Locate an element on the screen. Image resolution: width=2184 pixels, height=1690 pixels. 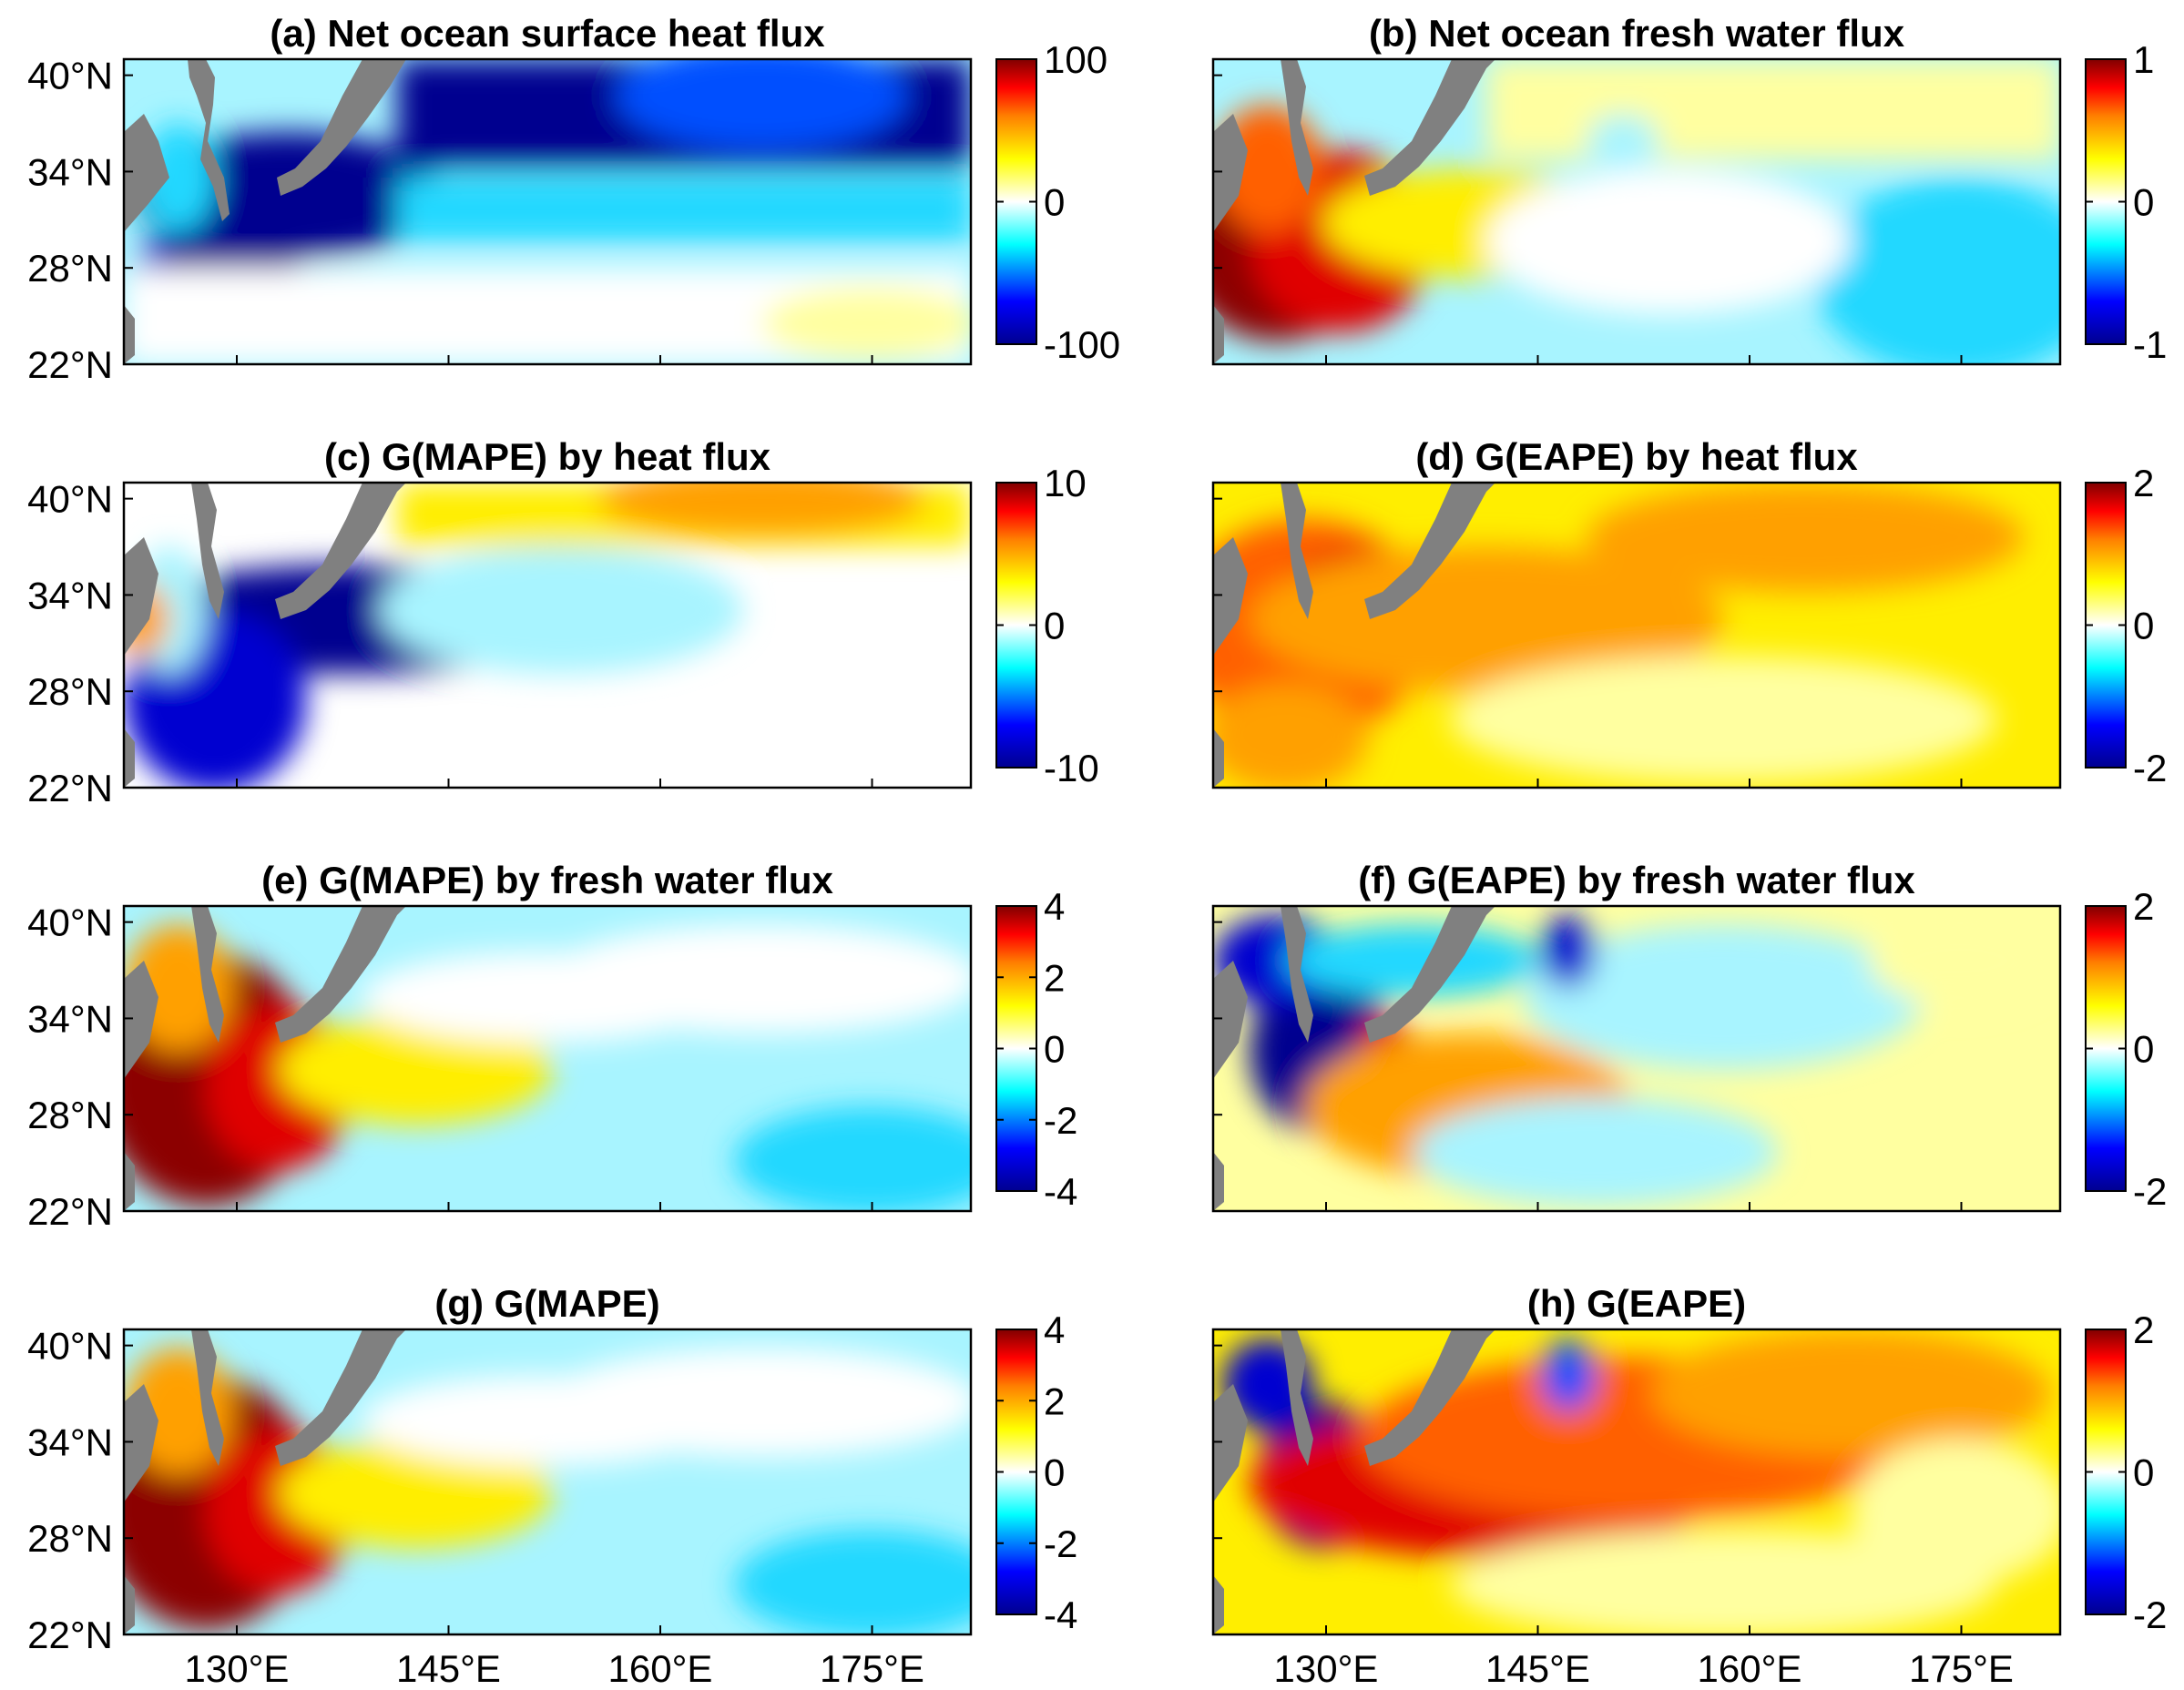
panel-f: (f) G(EAPE) by fresh water flux 2 0 -2 is located at coordinates (1689, 1036).